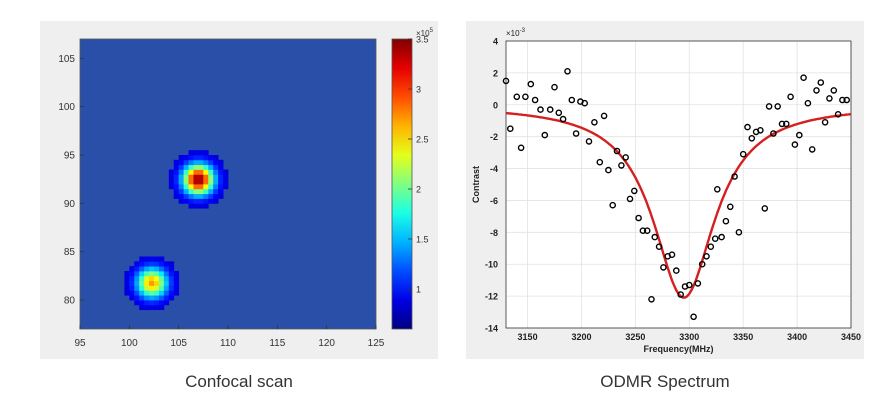  What do you see at coordinates (678, 349) in the screenshot?
I see `odmr-x-axis-label: Frequency(MHz)` at bounding box center [678, 349].